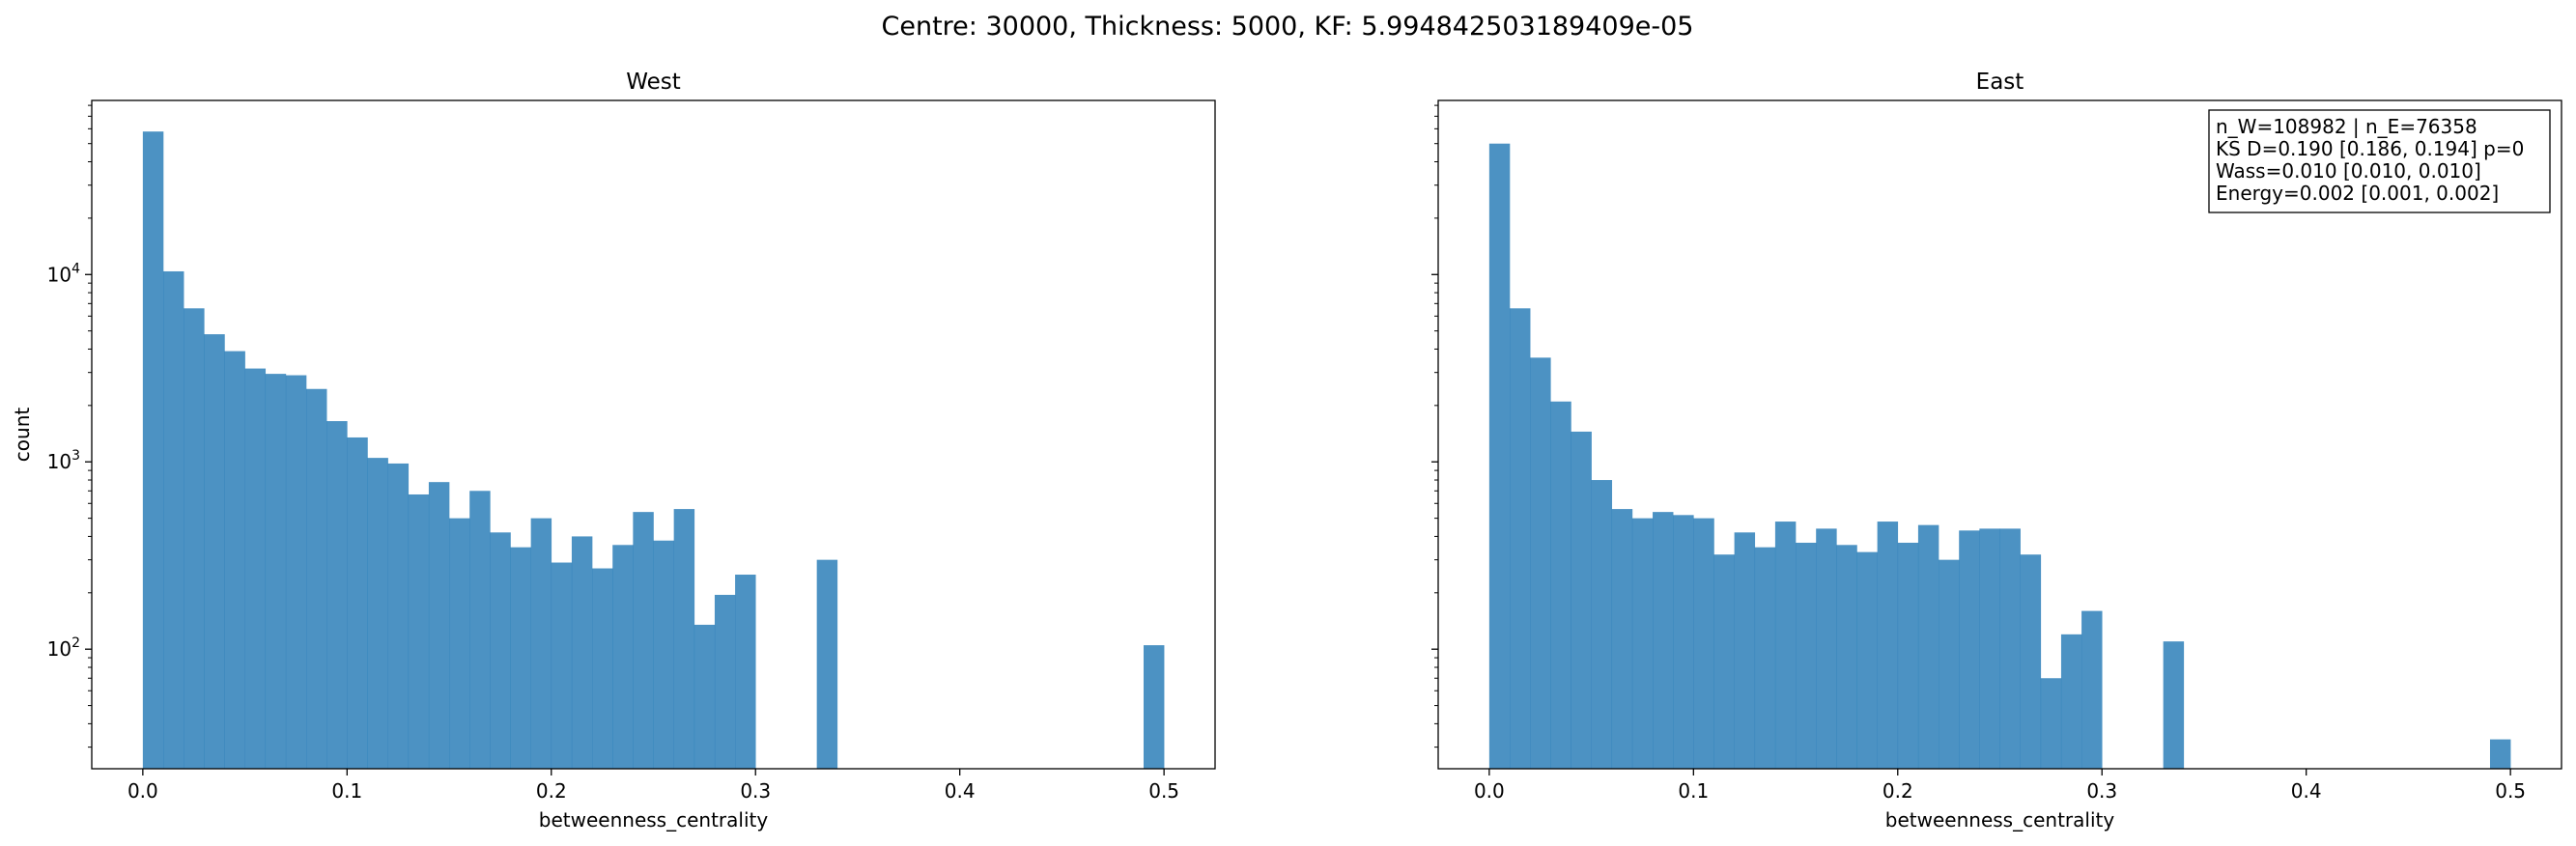 The width and height of the screenshot is (2576, 846). What do you see at coordinates (75, 643) in the screenshot?
I see `y-tick-exponent: 2` at bounding box center [75, 643].